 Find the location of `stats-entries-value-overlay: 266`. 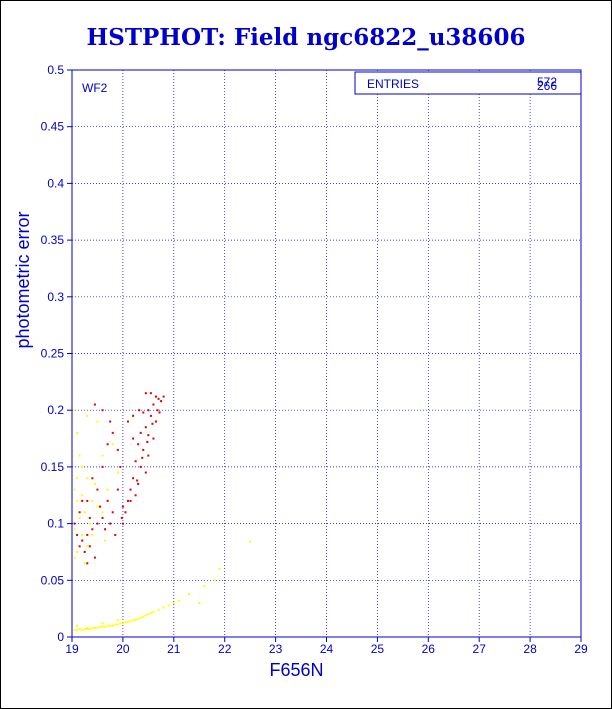

stats-entries-value-overlay: 266 is located at coordinates (547, 86).